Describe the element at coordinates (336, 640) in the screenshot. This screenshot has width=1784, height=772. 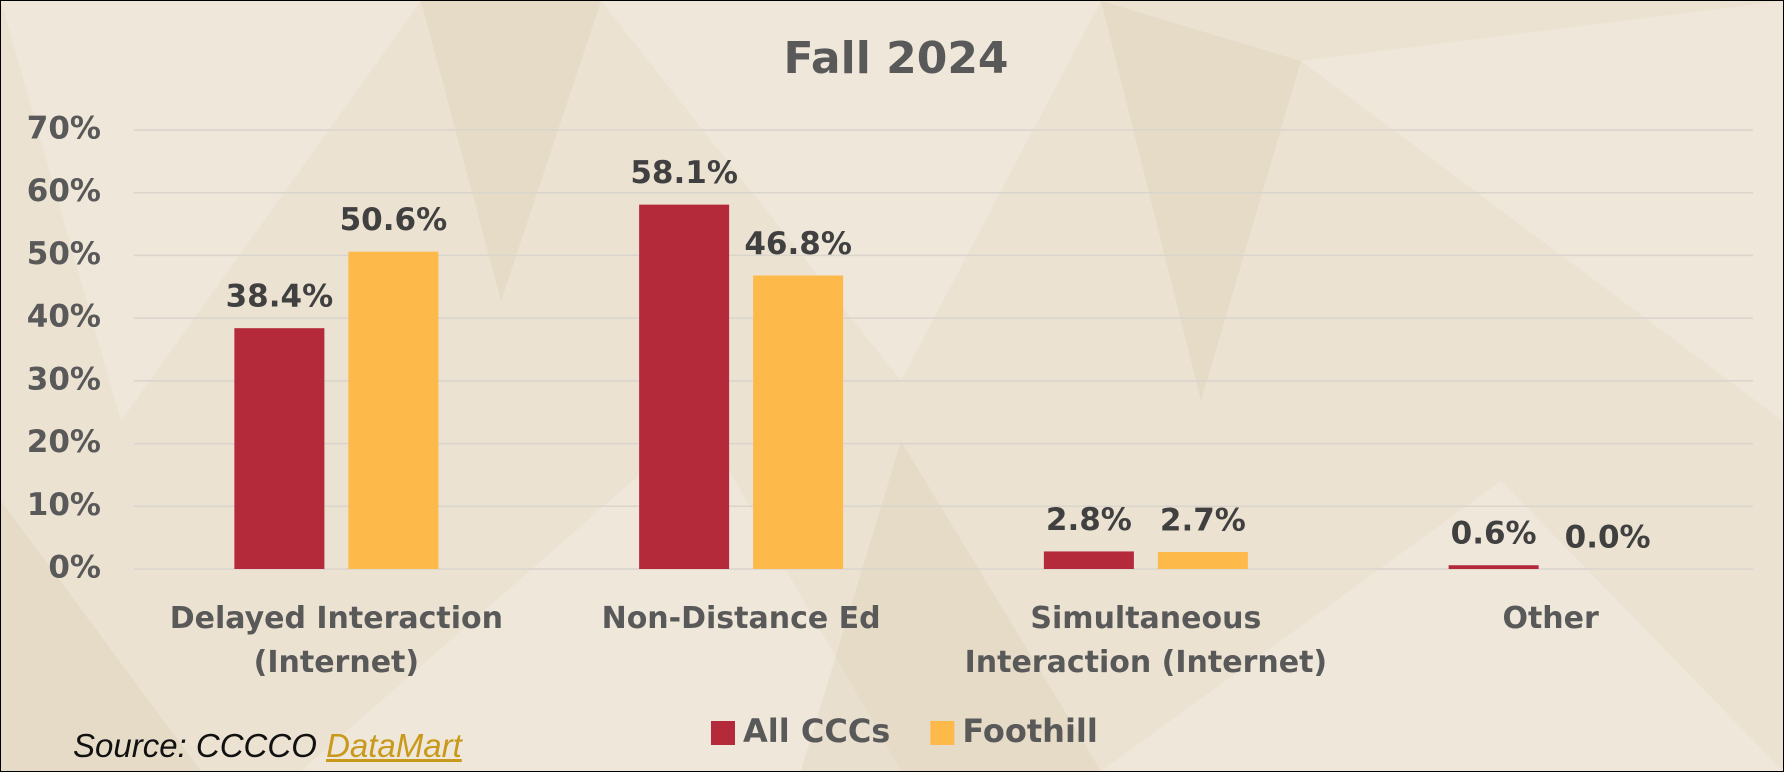
I see `x-tick-label: Delayed Interaction (Internet)` at that location.